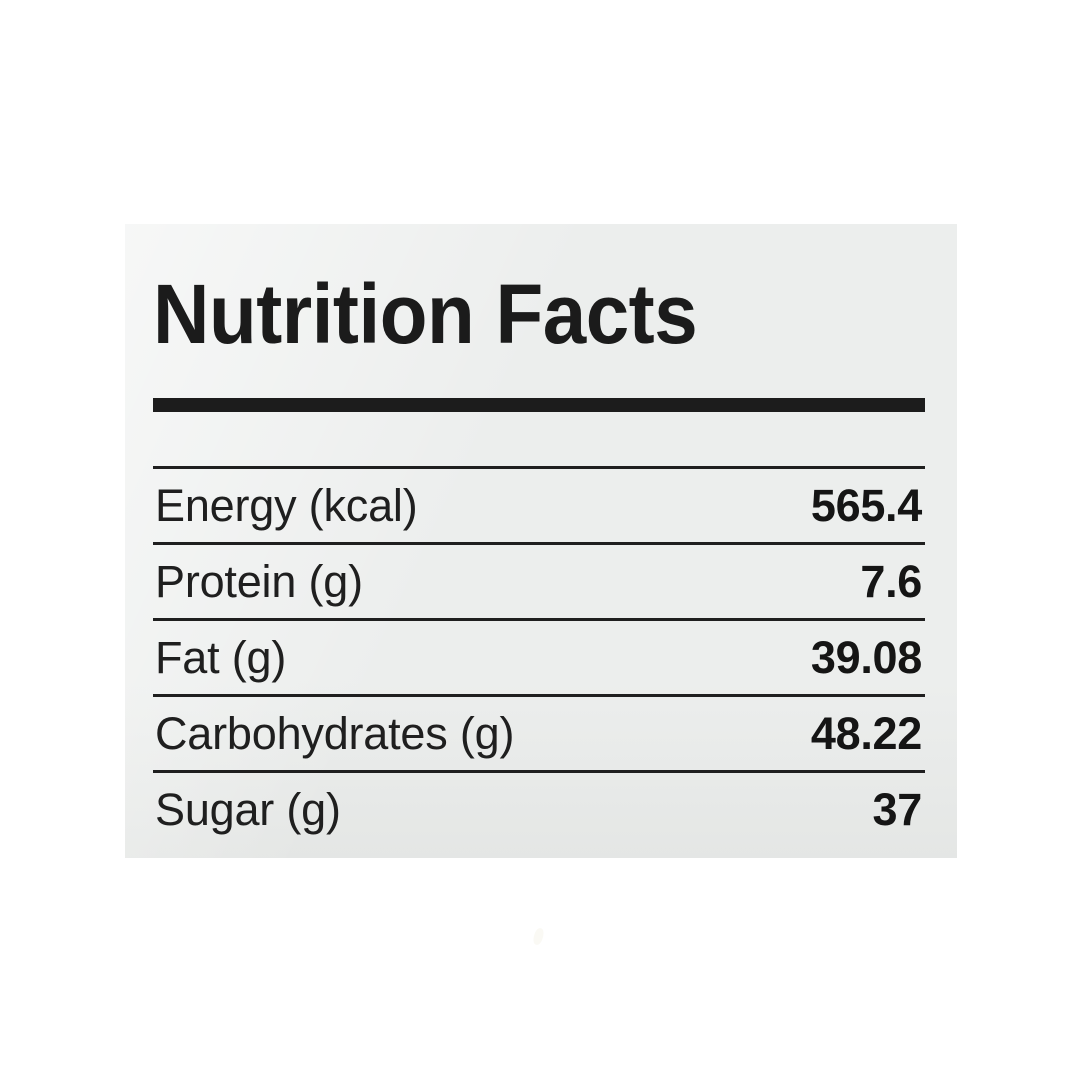  What do you see at coordinates (335, 733) in the screenshot?
I see `nutrient-label: Carbohydrates (g)` at bounding box center [335, 733].